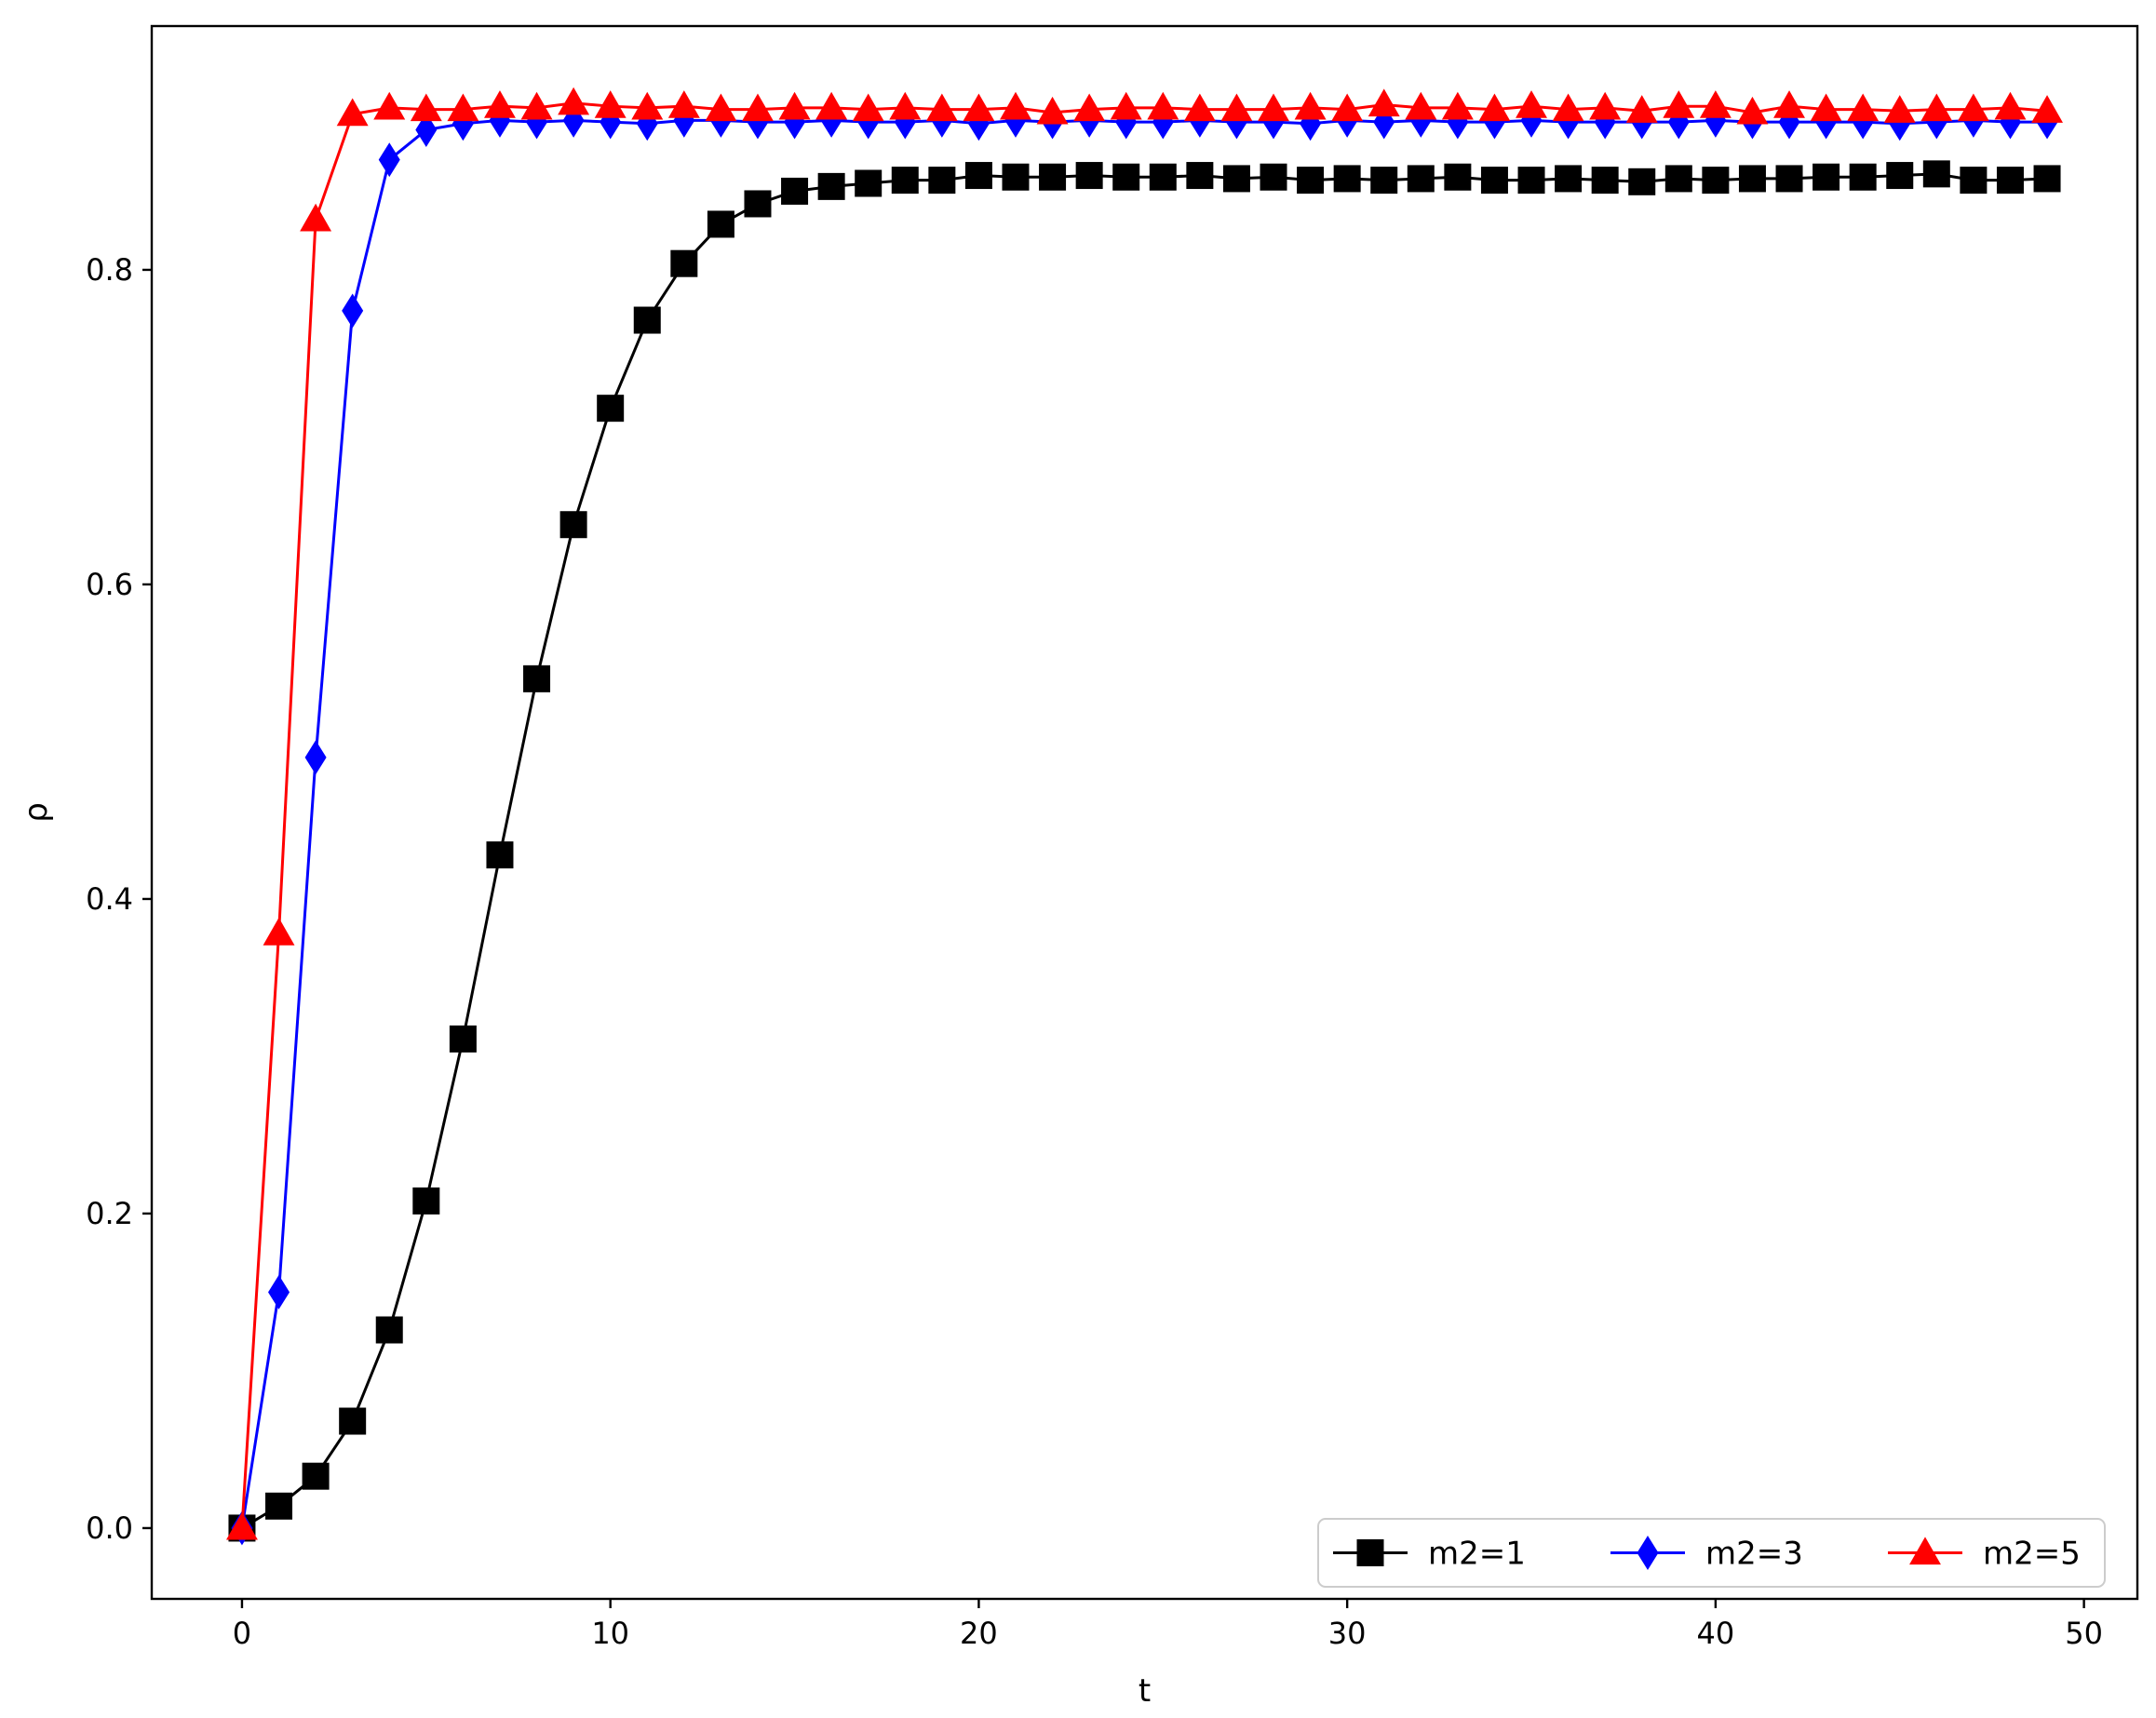 Image resolution: width=2156 pixels, height=1718 pixels. Describe the element at coordinates (1347, 1633) in the screenshot. I see `x-tick-label: 30` at that location.